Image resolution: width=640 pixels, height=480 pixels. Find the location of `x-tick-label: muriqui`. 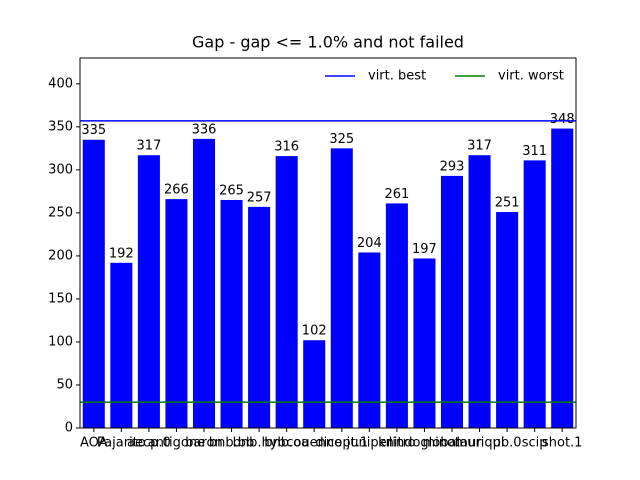

x-tick-label: muriqui is located at coordinates (480, 443).